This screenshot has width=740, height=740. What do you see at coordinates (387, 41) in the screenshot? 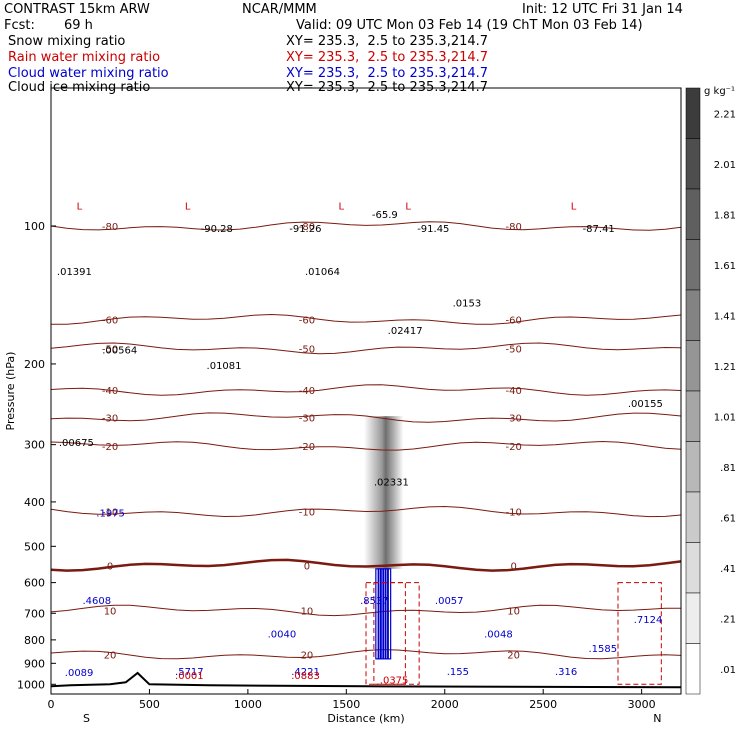
I see `field-xy-snow: XY= 235.3, 2.5 to 235.3,214.7` at bounding box center [387, 41].